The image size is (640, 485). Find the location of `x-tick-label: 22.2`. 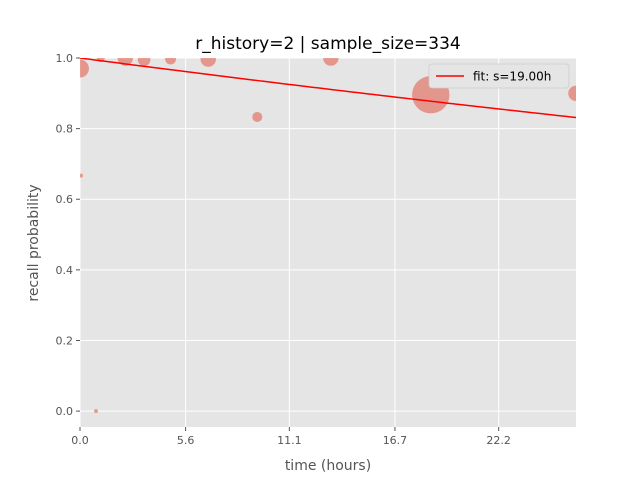

x-tick-label: 22.2 is located at coordinates (498, 440).